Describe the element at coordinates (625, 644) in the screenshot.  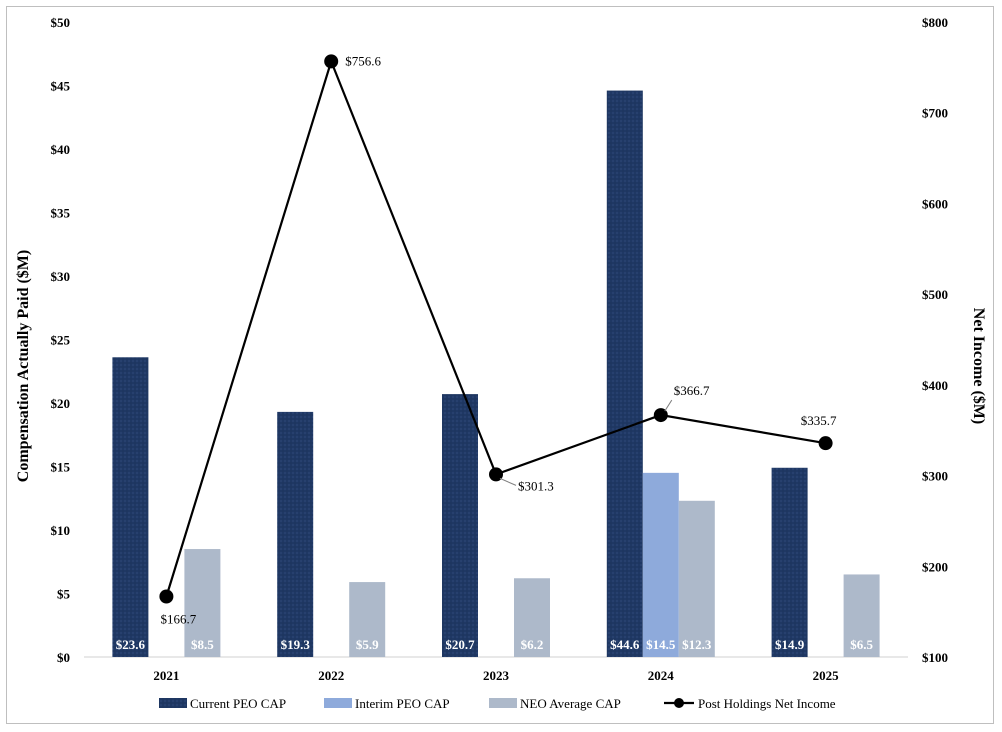
I see `bar-data-label: $44.6` at that location.